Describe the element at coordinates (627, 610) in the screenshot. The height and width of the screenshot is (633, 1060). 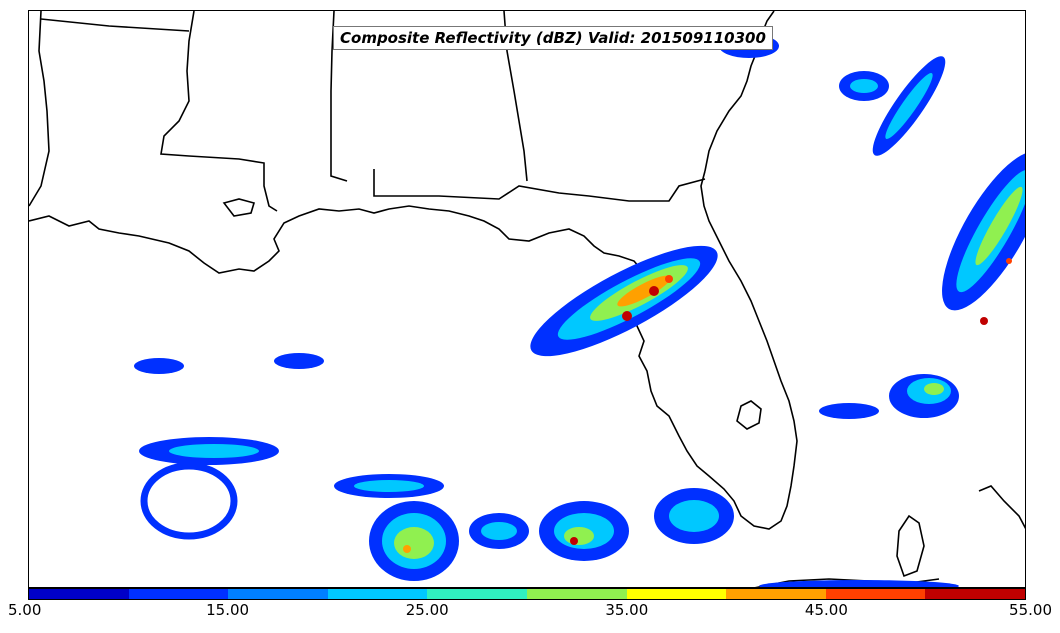
I see `colorbar-tick-label: 35.00` at that location.